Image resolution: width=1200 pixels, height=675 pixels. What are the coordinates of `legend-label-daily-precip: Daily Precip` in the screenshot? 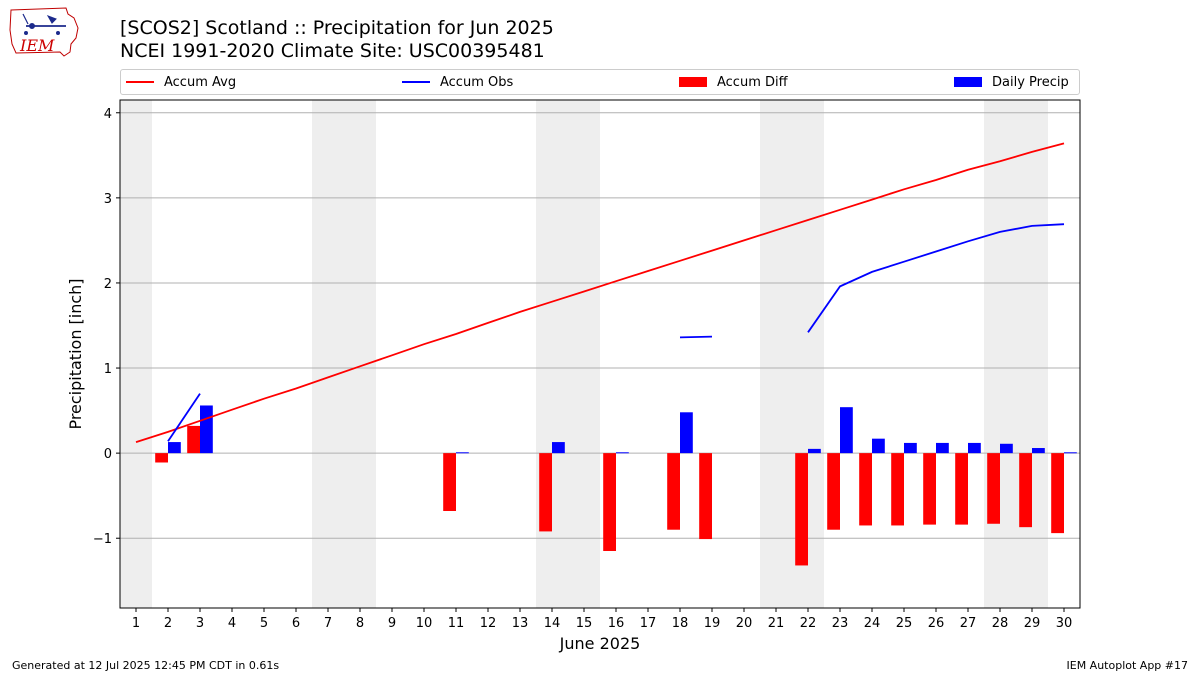 It's located at (1030, 82).